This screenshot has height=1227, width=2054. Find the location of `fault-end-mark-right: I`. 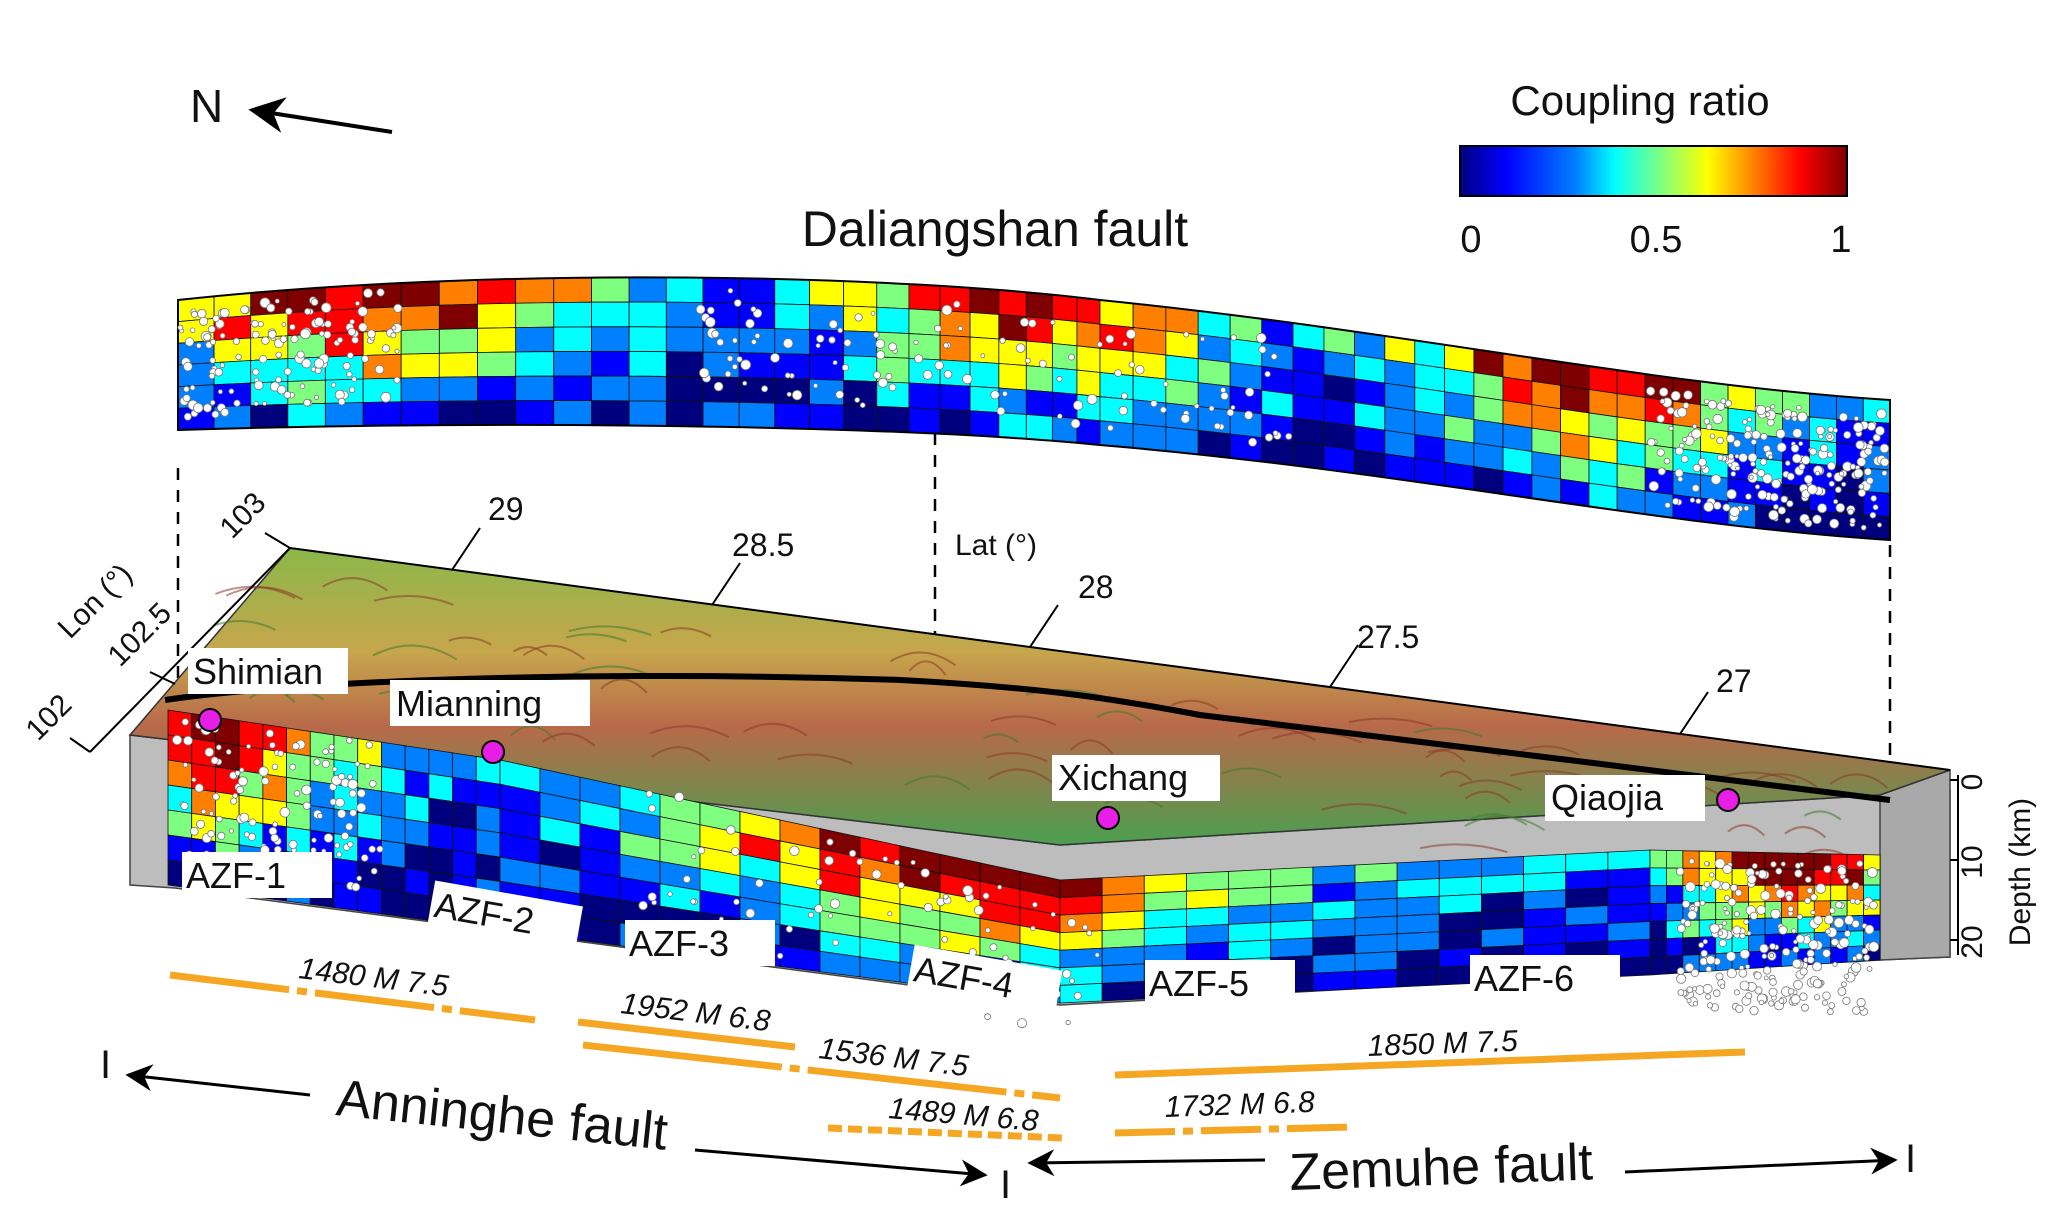

fault-end-mark-right: I is located at coordinates (1910, 1159).